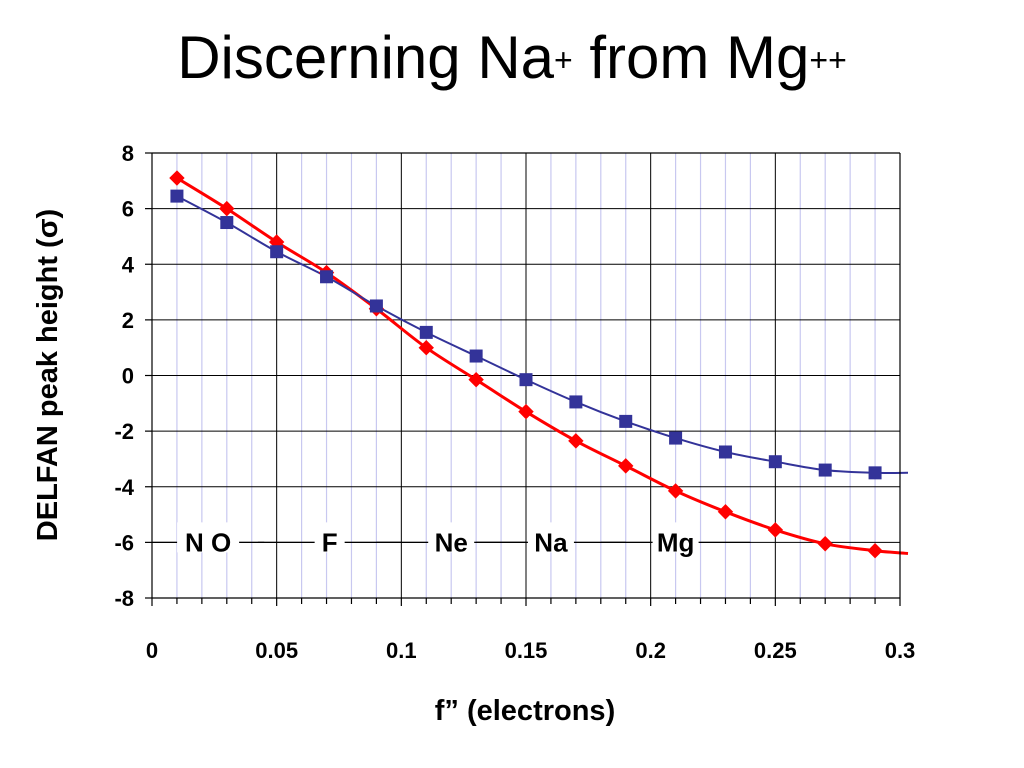 The width and height of the screenshot is (1024, 768). Describe the element at coordinates (525, 711) in the screenshot. I see `x-axis-label: f” (electrons)` at that location.